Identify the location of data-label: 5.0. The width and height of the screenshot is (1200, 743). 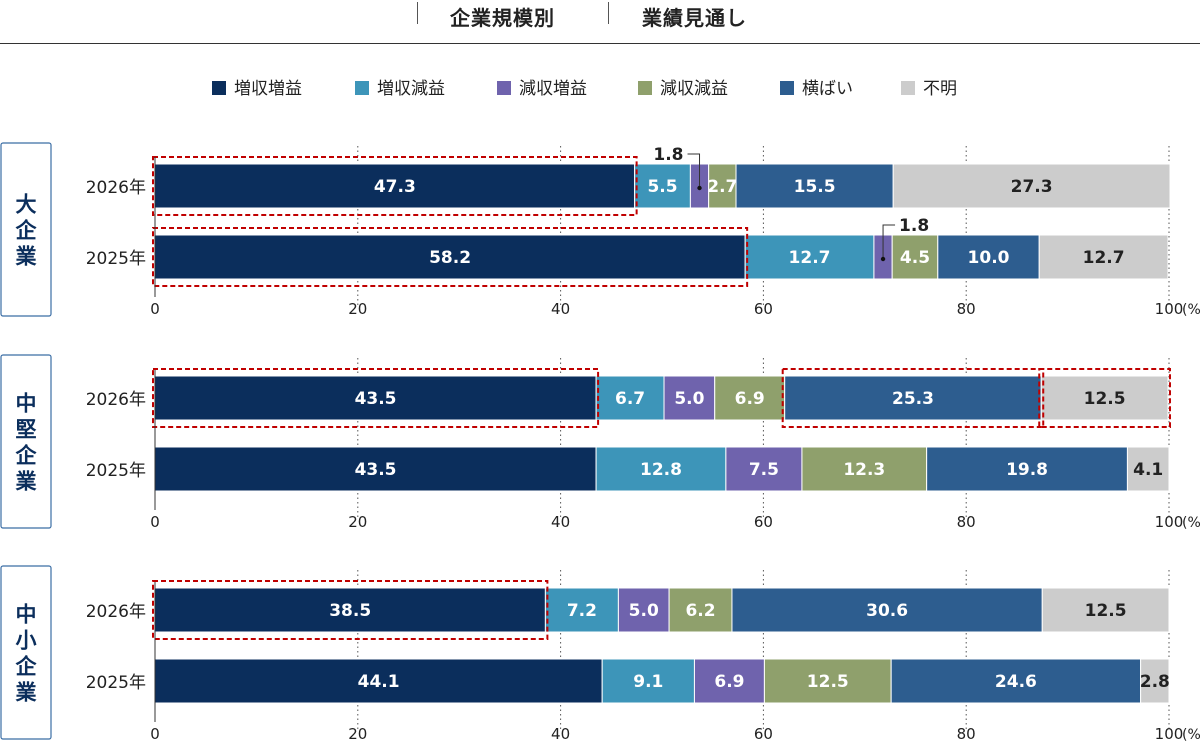
(689, 399).